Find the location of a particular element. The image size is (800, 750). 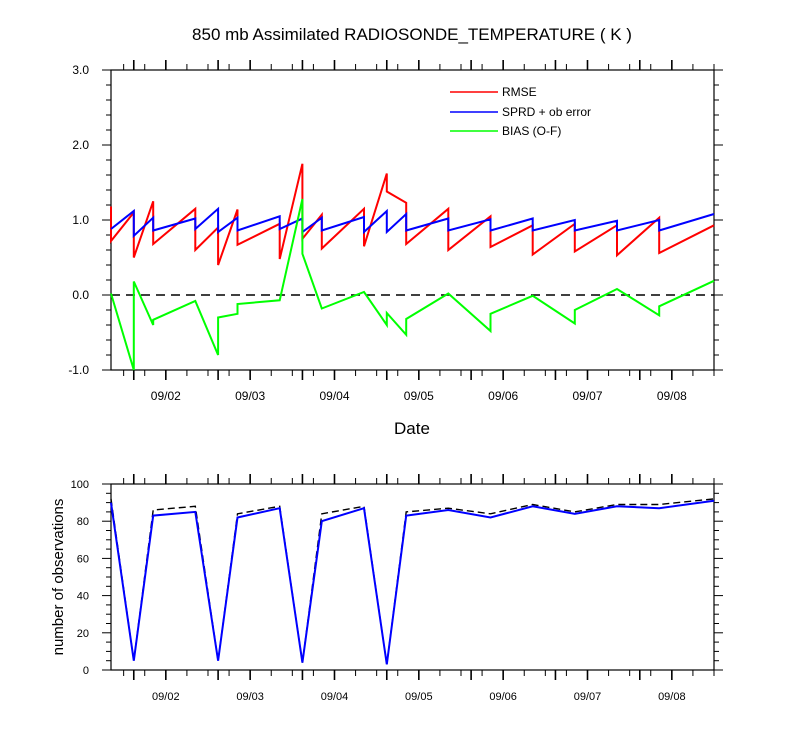

y-tick-label: 0 is located at coordinates (86, 671).